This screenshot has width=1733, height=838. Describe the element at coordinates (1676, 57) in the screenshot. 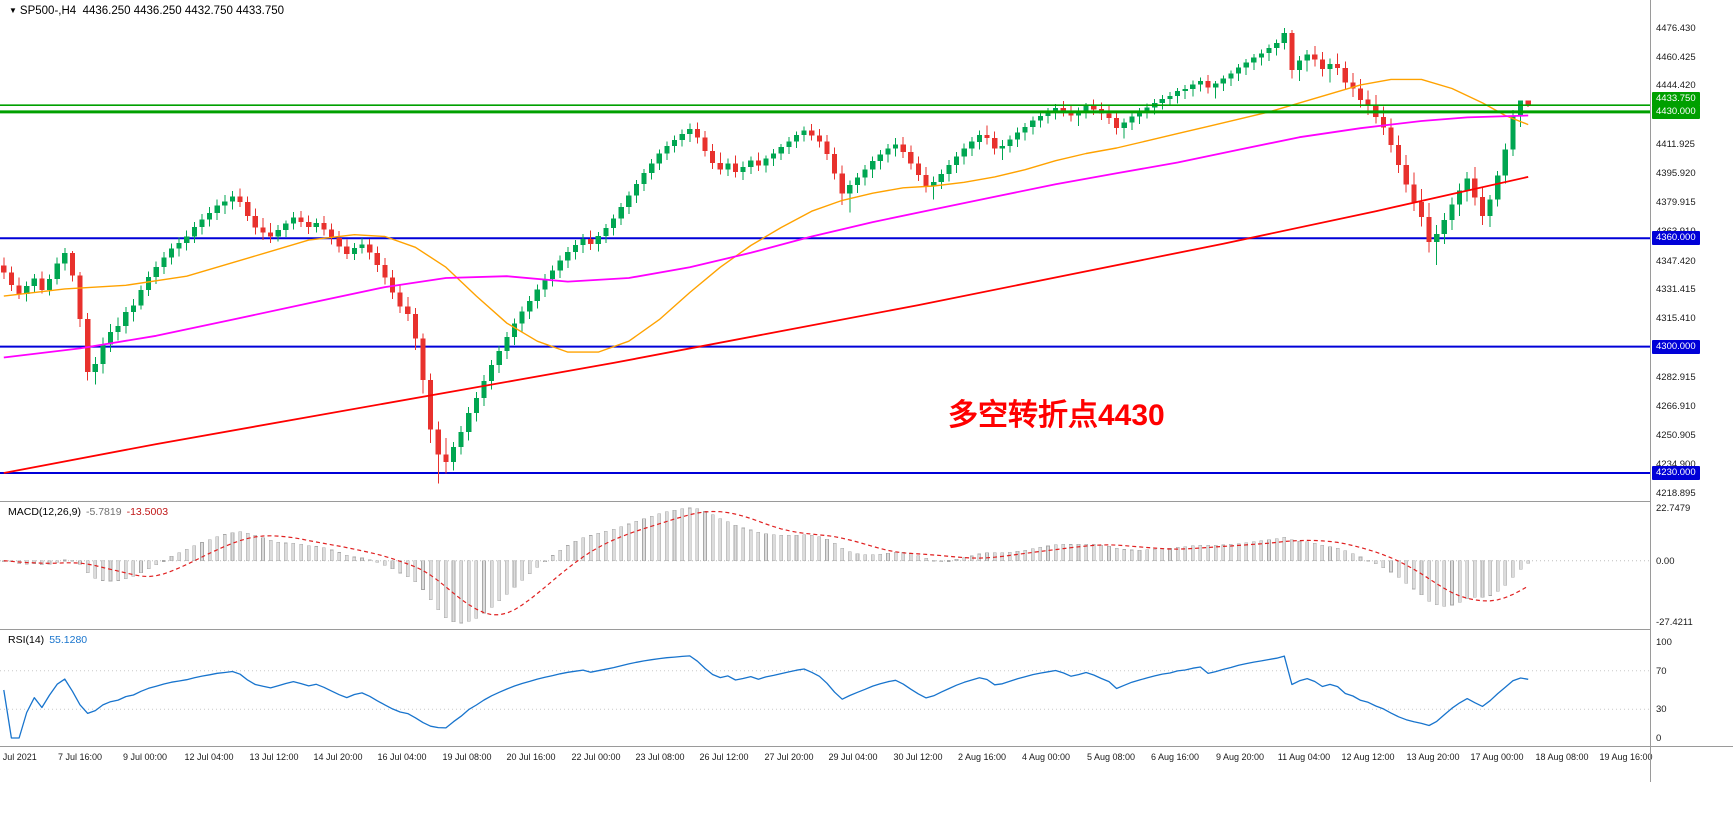

I see `price-axis-tick: 4460.425` at that location.